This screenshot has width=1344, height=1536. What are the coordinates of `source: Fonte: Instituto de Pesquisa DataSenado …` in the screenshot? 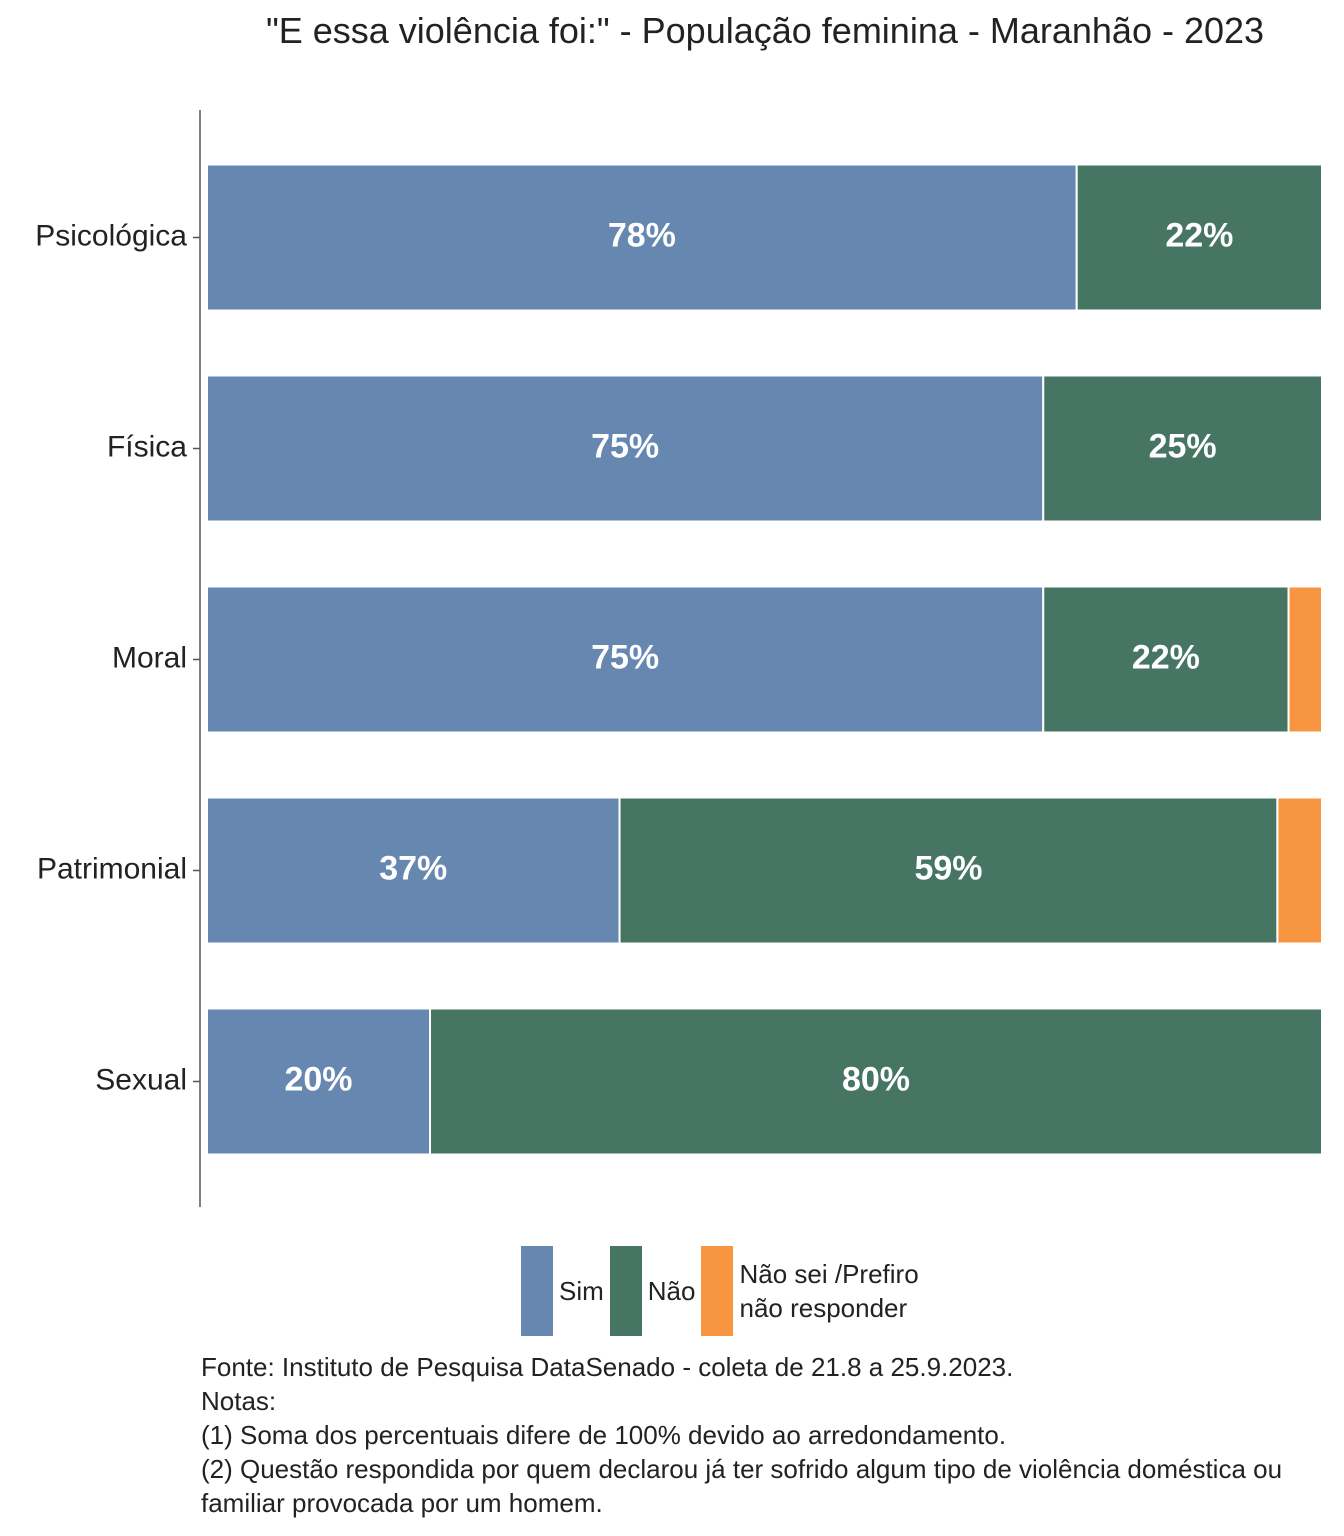 It's located at (607, 1367).